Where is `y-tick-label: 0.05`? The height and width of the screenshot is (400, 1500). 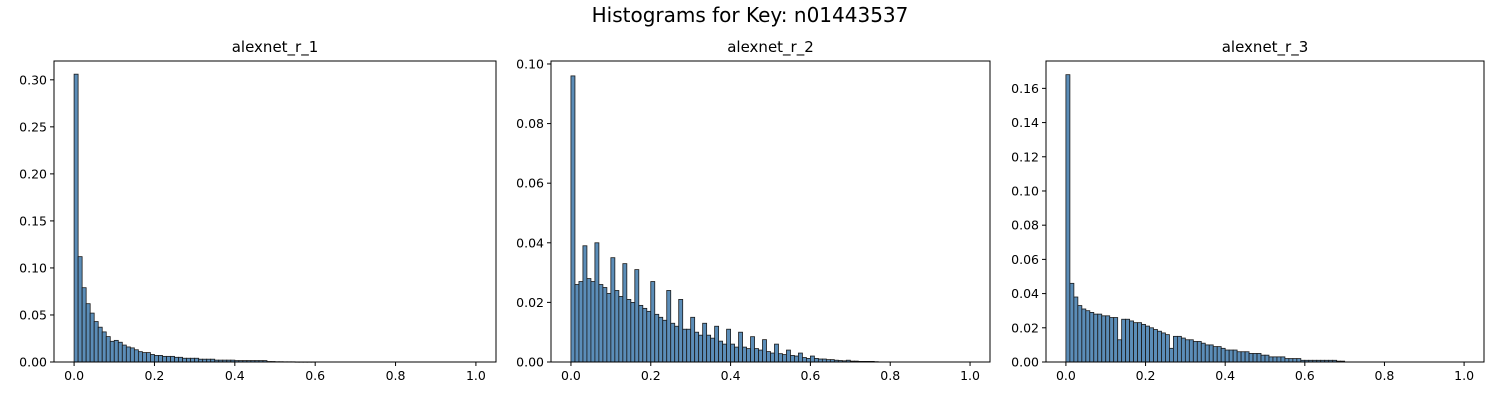
y-tick-label: 0.05 is located at coordinates (33, 314).